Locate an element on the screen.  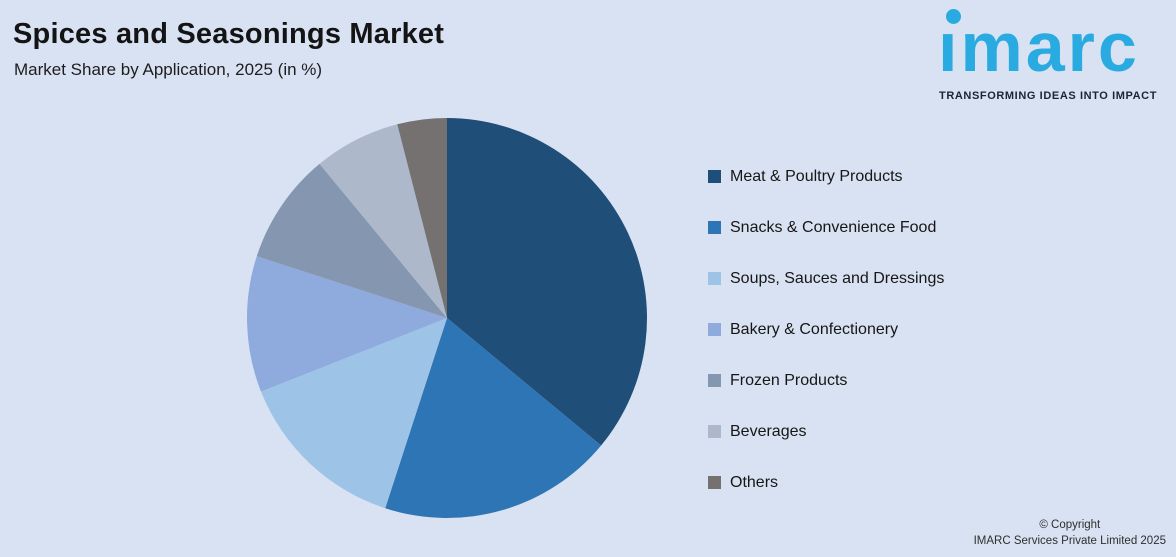
chart-subtitle: Market Share by Application, 2025 (in %) is located at coordinates (168, 69).